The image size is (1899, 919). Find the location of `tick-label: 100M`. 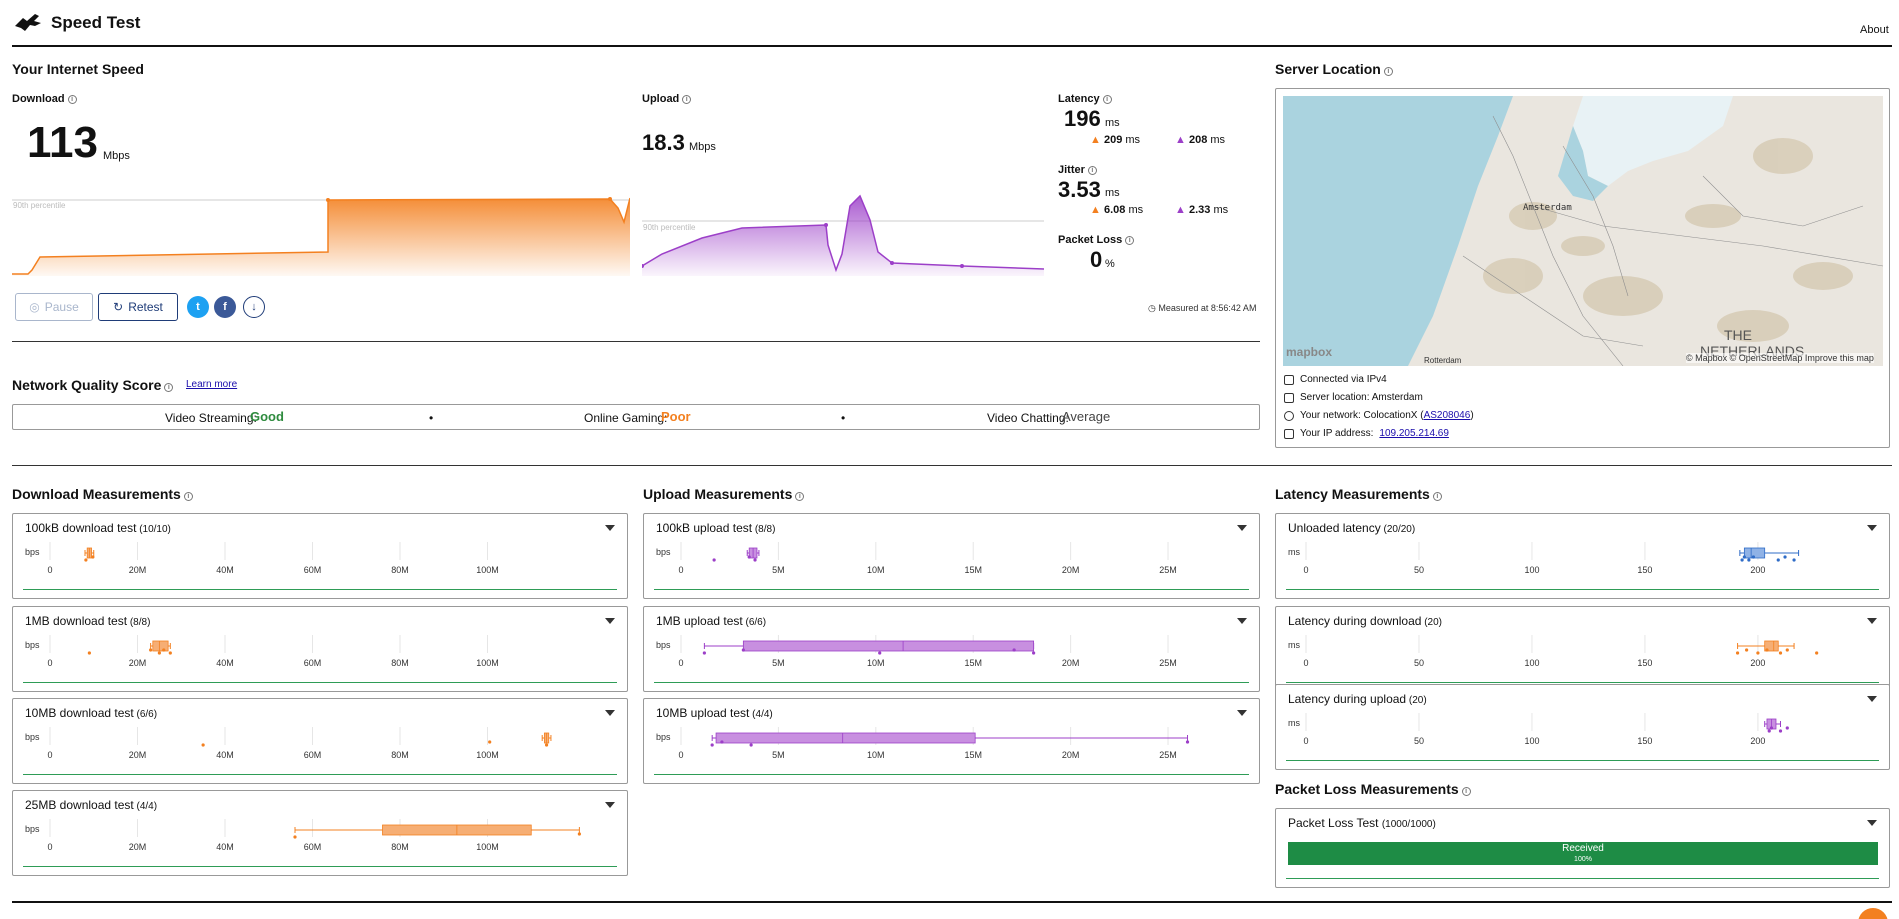

tick-label: 100M is located at coordinates (487, 570).